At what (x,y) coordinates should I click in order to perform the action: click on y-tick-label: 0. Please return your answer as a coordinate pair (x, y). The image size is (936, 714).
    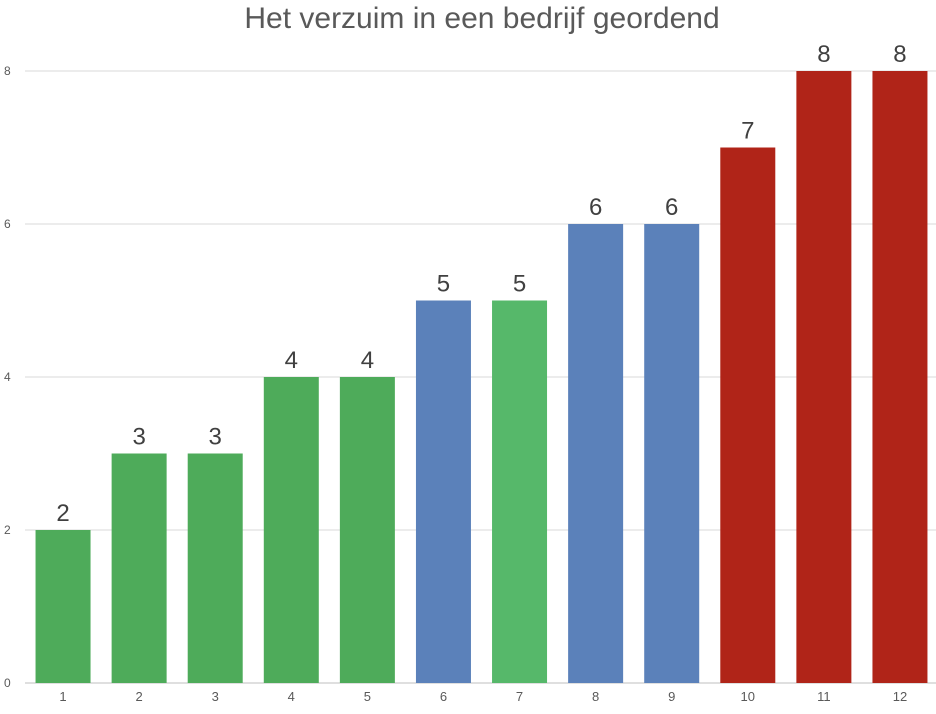
    Looking at the image, I should click on (7, 683).